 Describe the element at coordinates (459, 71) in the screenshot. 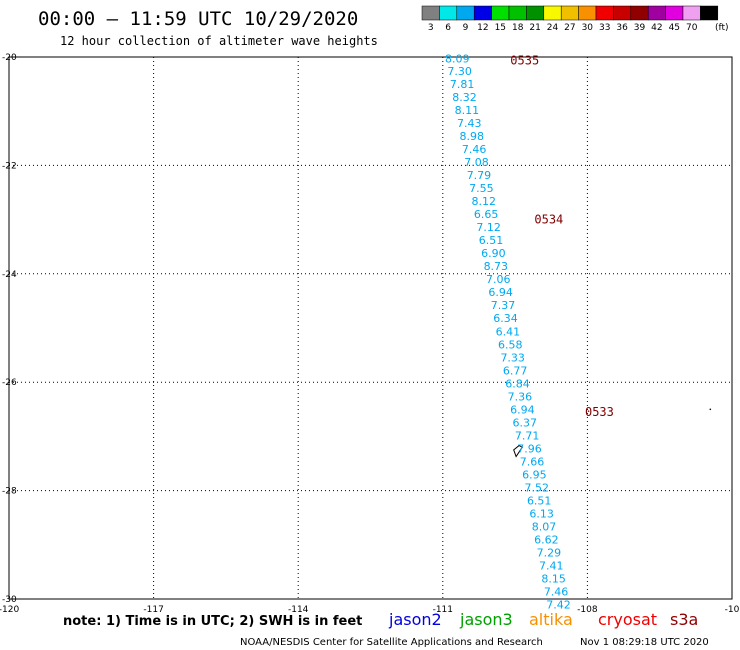

I see `swh-value: 7.30` at that location.